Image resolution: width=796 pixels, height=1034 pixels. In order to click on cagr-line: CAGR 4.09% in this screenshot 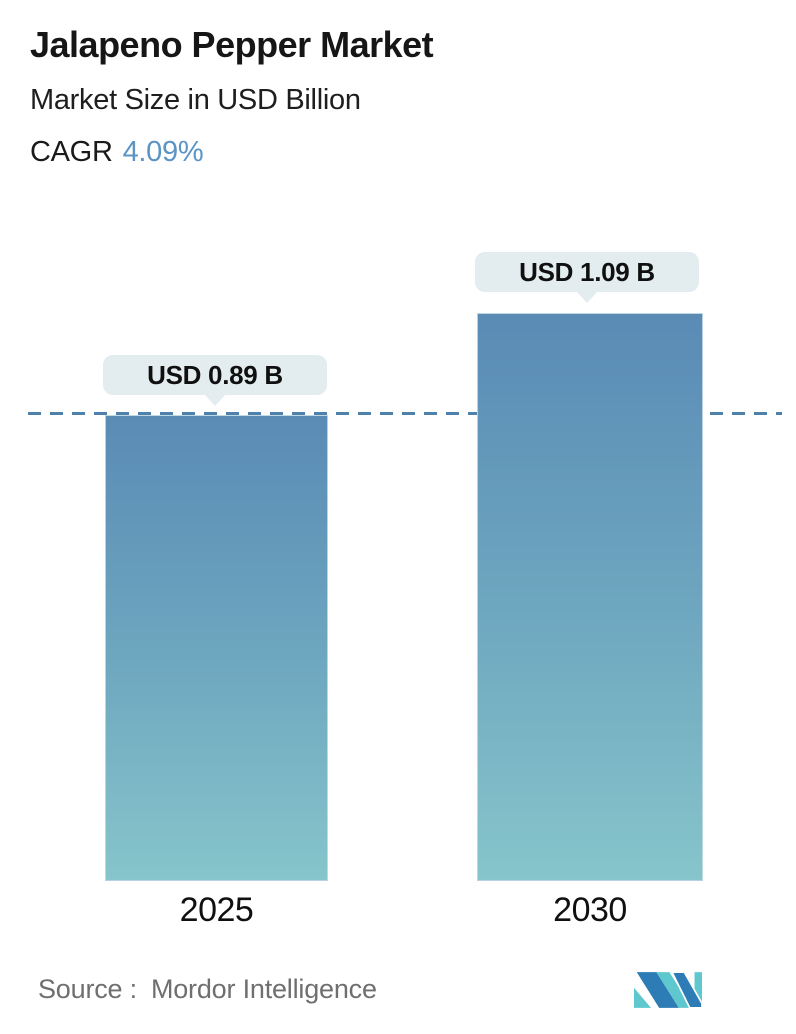, I will do `click(117, 152)`.